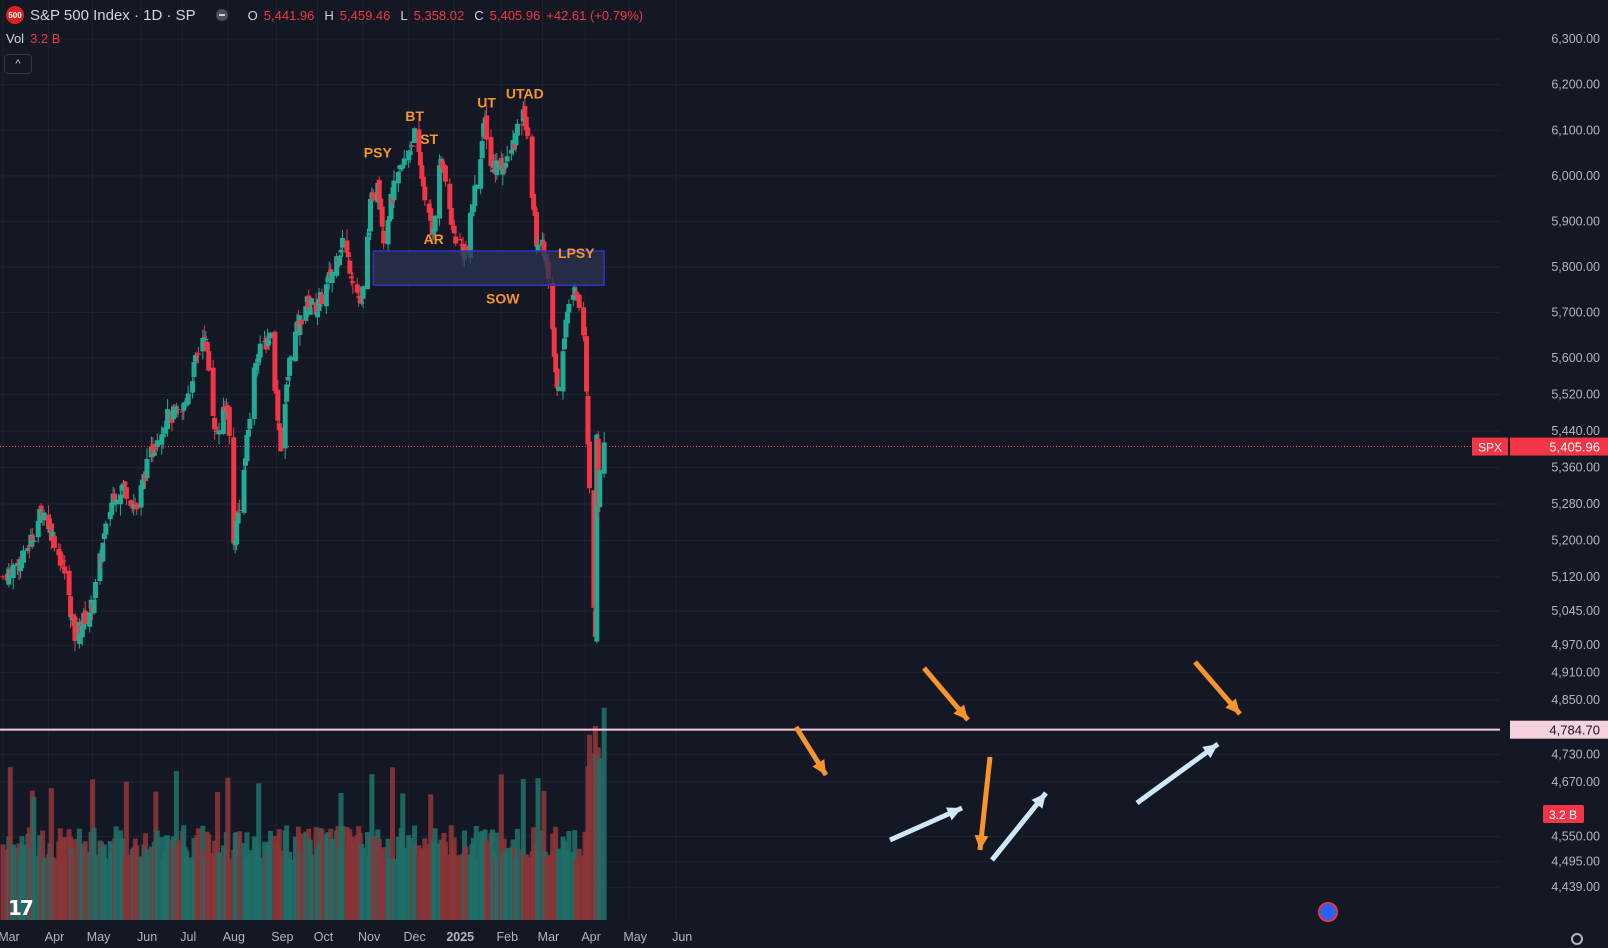 The image size is (1608, 948). Describe the element at coordinates (1575, 221) in the screenshot. I see `price-tick-label: 5,900.00` at that location.